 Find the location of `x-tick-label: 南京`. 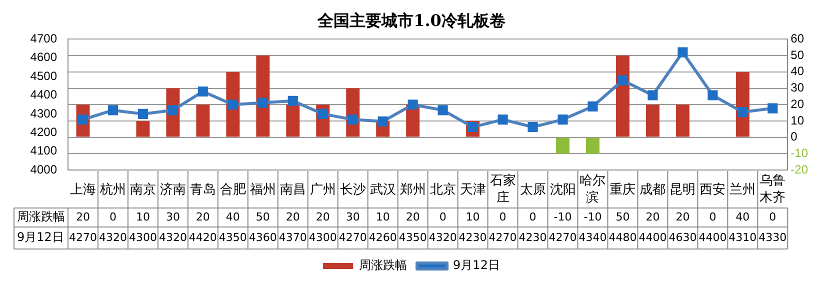

x-tick-label: 南京 is located at coordinates (143, 190).